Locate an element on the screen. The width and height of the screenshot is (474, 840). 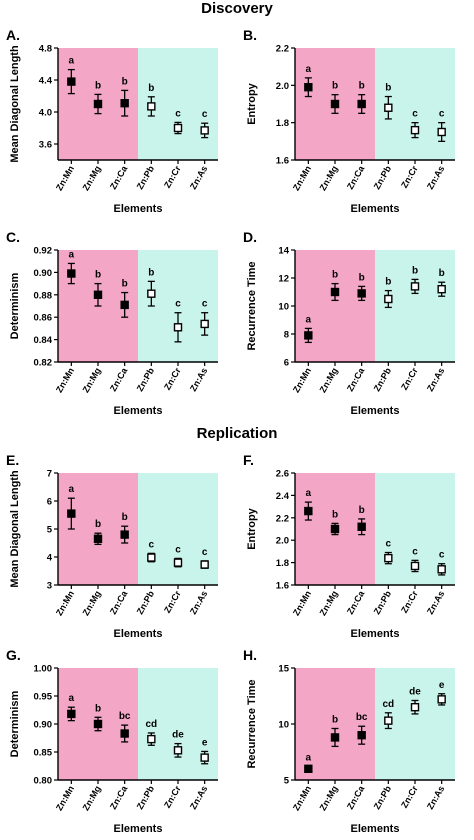
panel-label: E. is located at coordinates (12, 460).